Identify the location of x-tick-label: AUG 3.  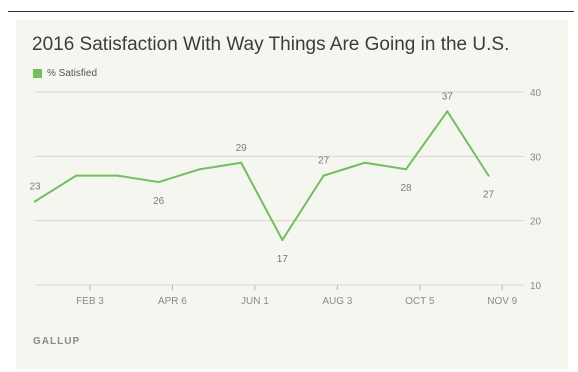
(337, 301).